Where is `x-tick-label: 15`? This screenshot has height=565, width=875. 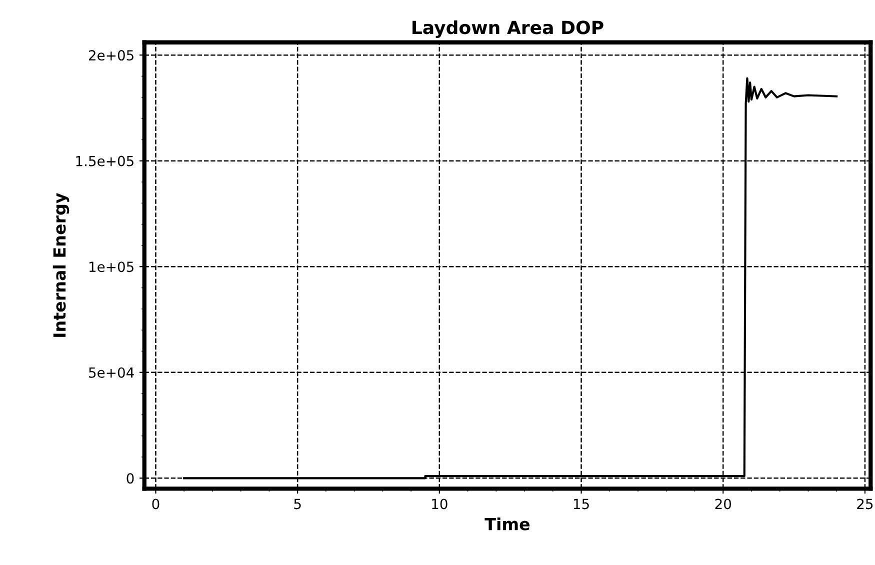 x-tick-label: 15 is located at coordinates (581, 504).